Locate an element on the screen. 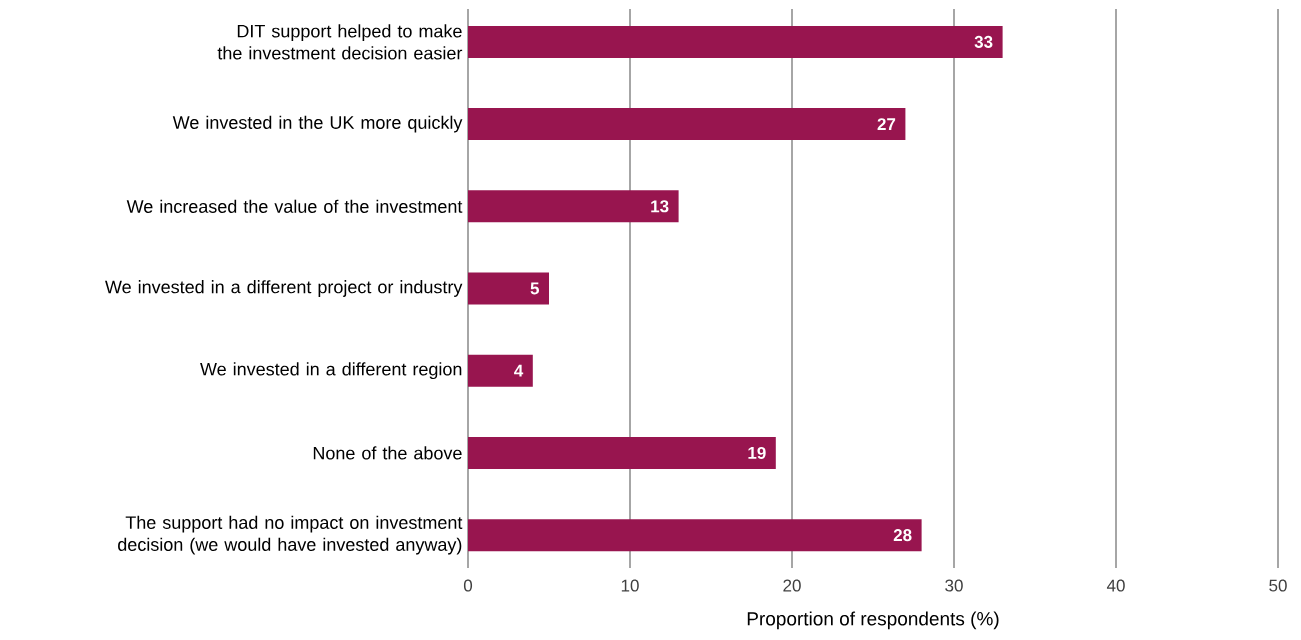  data-label: 27 is located at coordinates (886, 124).